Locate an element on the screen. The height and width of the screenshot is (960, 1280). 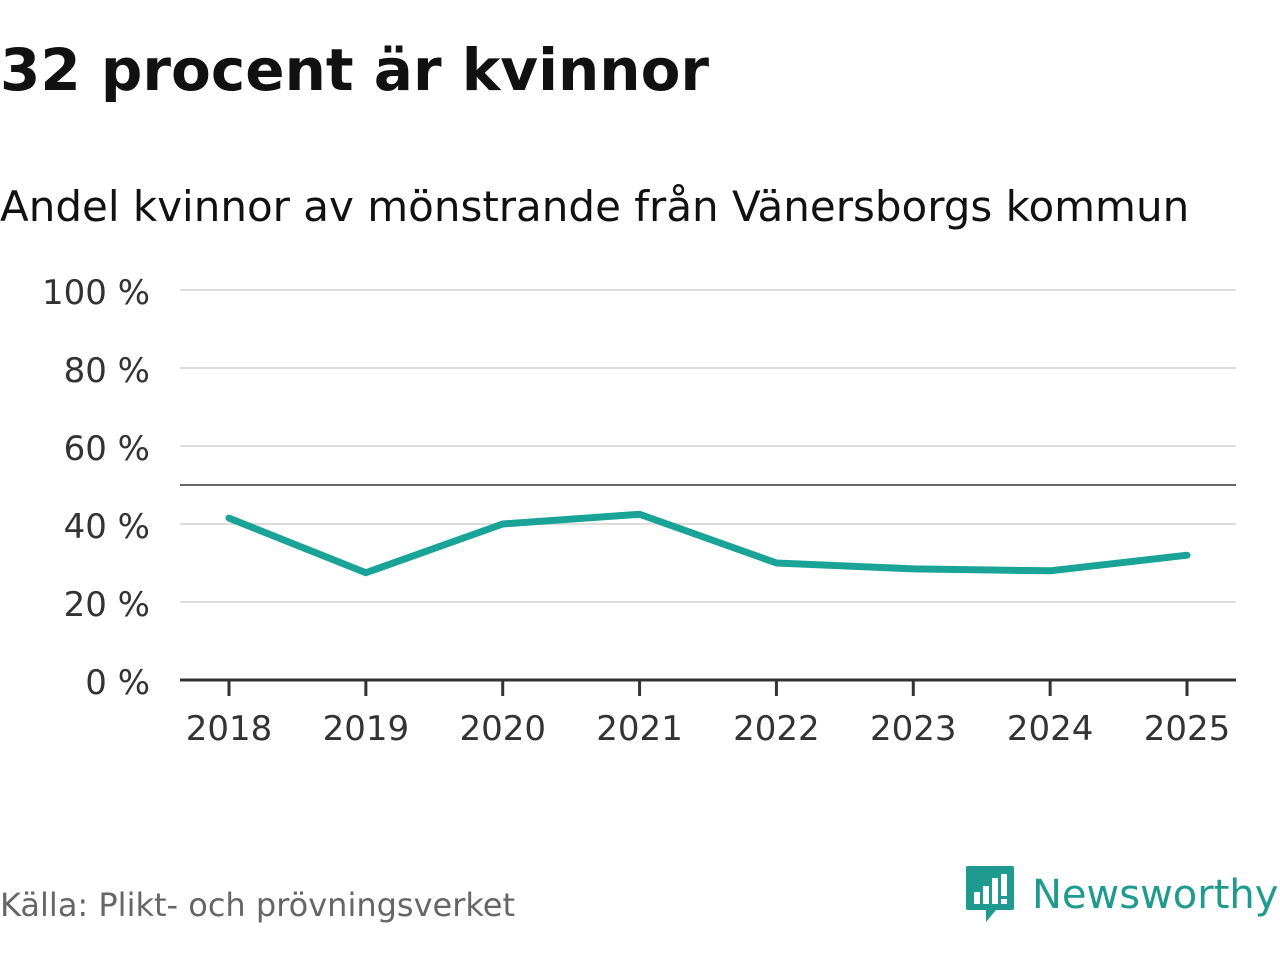
y-tick-label: 0 % is located at coordinates (117, 683).